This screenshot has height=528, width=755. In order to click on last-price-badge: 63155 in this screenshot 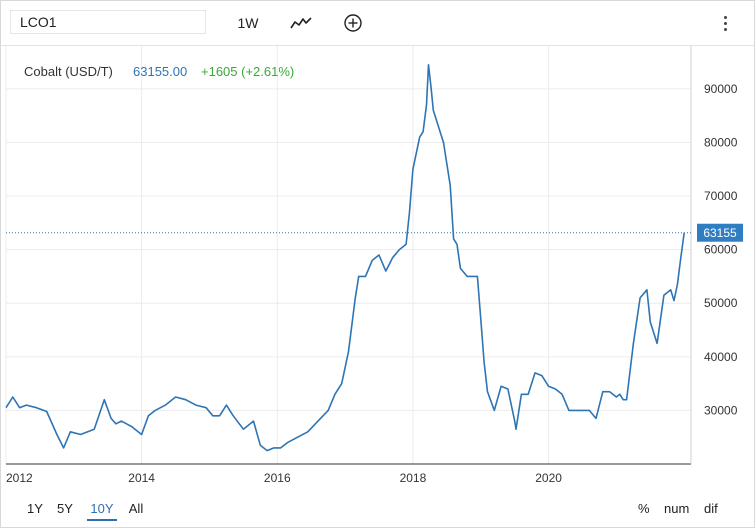, I will do `click(720, 232)`.